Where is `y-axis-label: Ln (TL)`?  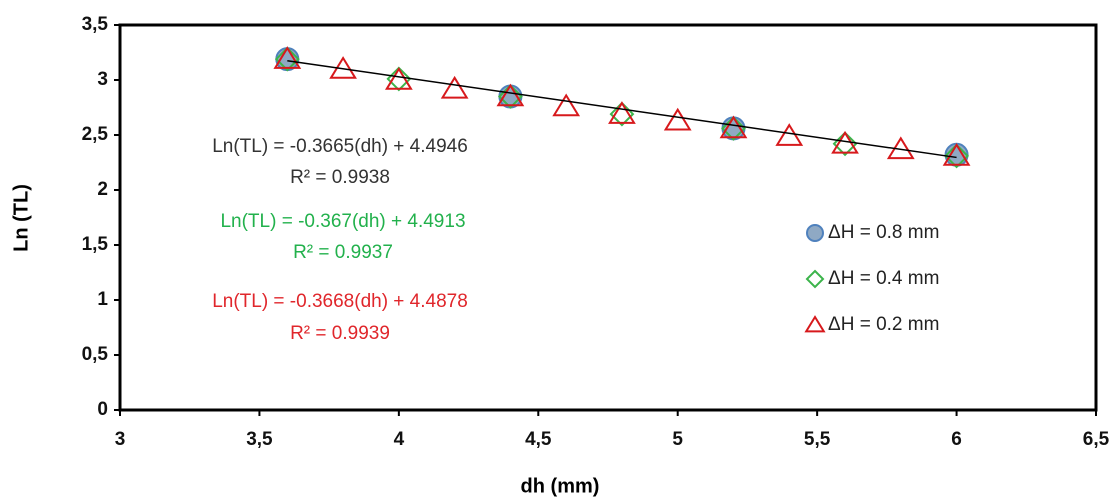 y-axis-label: Ln (TL) is located at coordinates (21, 218).